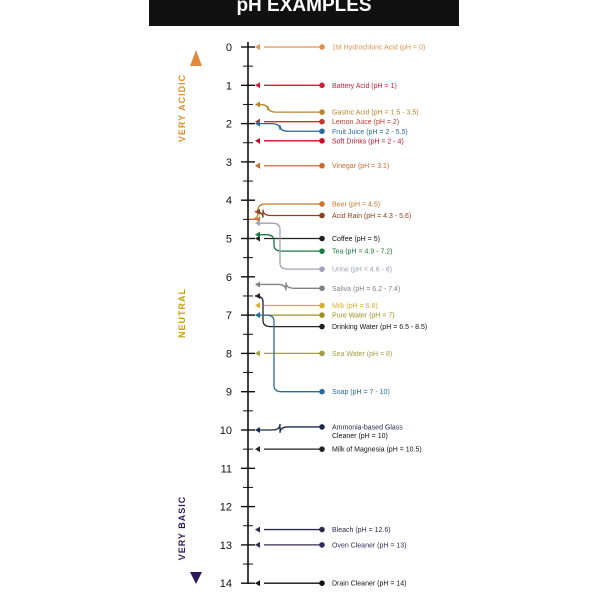 This screenshot has height=600, width=600. Describe the element at coordinates (182, 108) in the screenshot. I see `region-very-acidic: VERY ACIDIC` at that location.